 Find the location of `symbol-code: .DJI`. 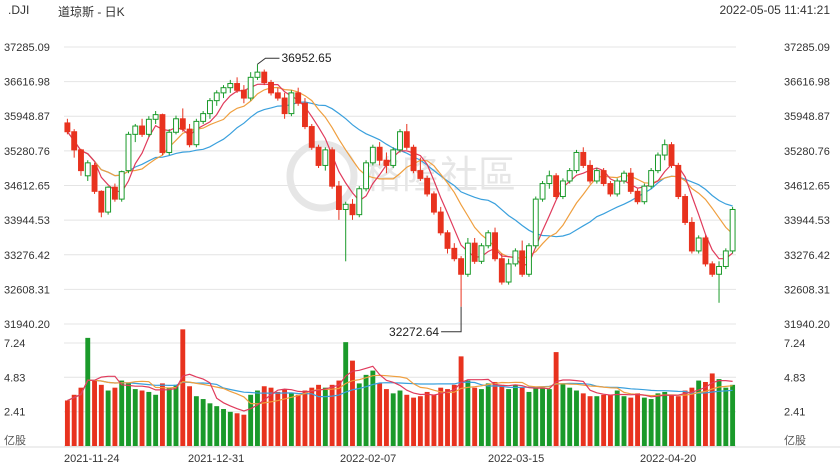

symbol-code: .DJI is located at coordinates (19, 10).